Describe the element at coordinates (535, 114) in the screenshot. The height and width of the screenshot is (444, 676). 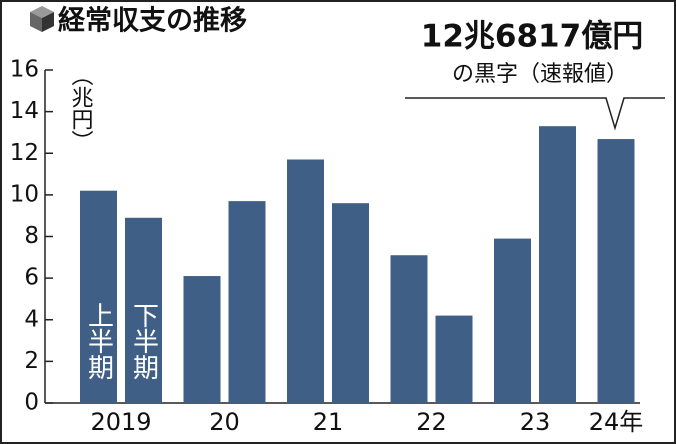
I see `callout` at that location.